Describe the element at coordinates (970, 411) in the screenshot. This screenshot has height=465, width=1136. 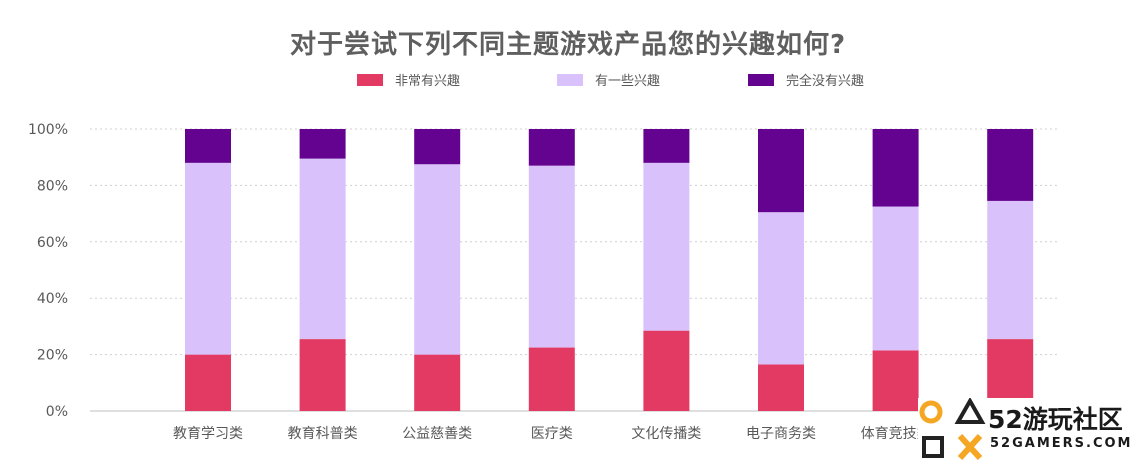
I see `logo-triangle-shape` at that location.